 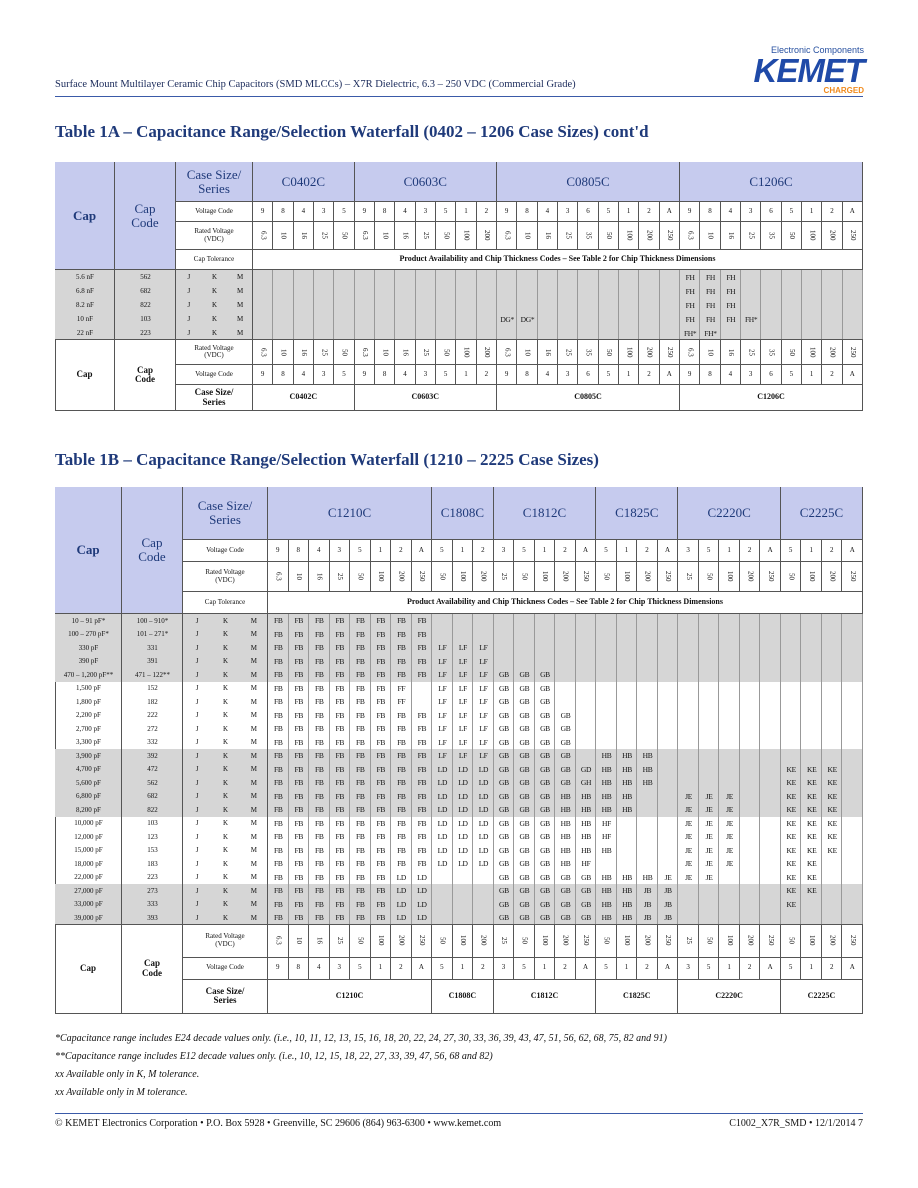 What do you see at coordinates (121, 1092) in the screenshot?
I see `footnote: xx Available only in M tolerance.` at bounding box center [121, 1092].